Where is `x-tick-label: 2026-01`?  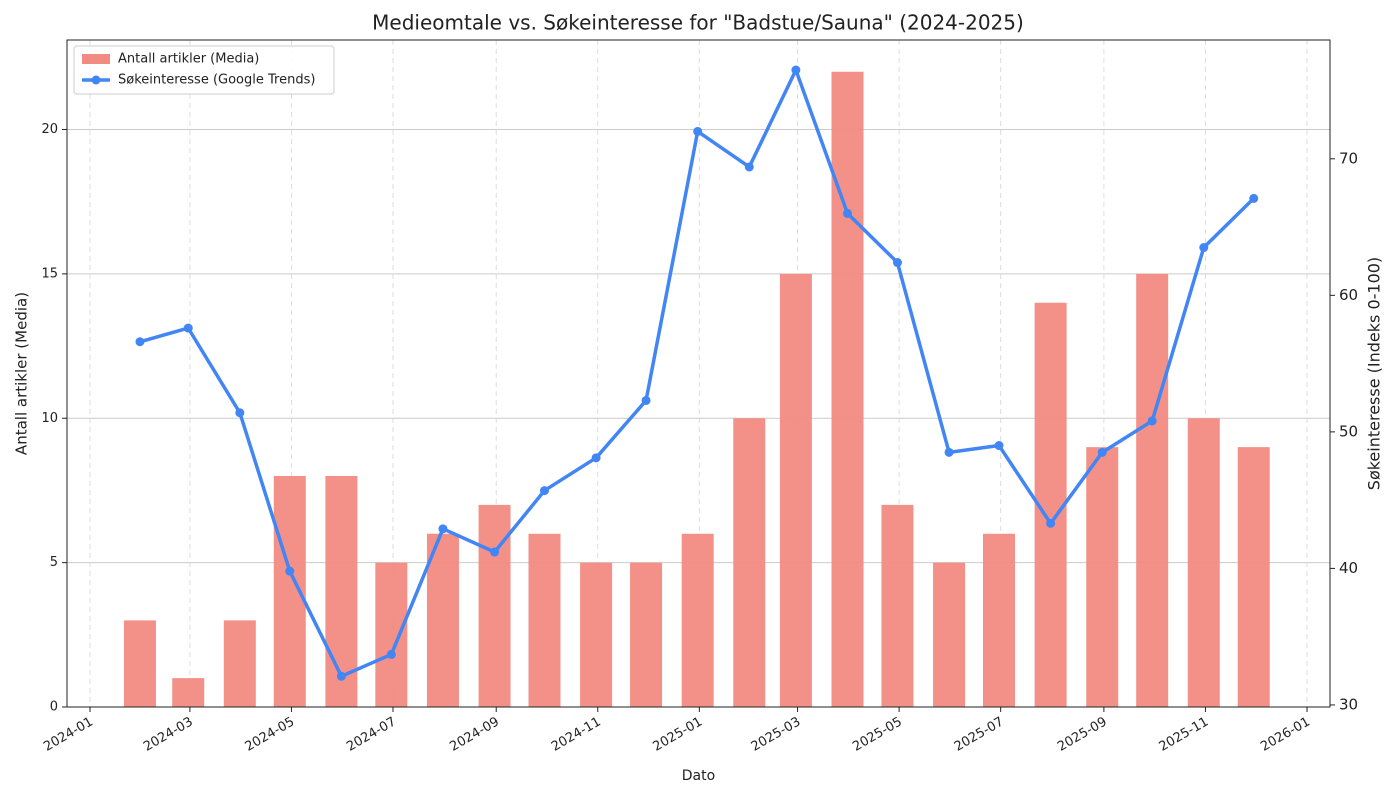
x-tick-label: 2026-01 is located at coordinates (1285, 735).